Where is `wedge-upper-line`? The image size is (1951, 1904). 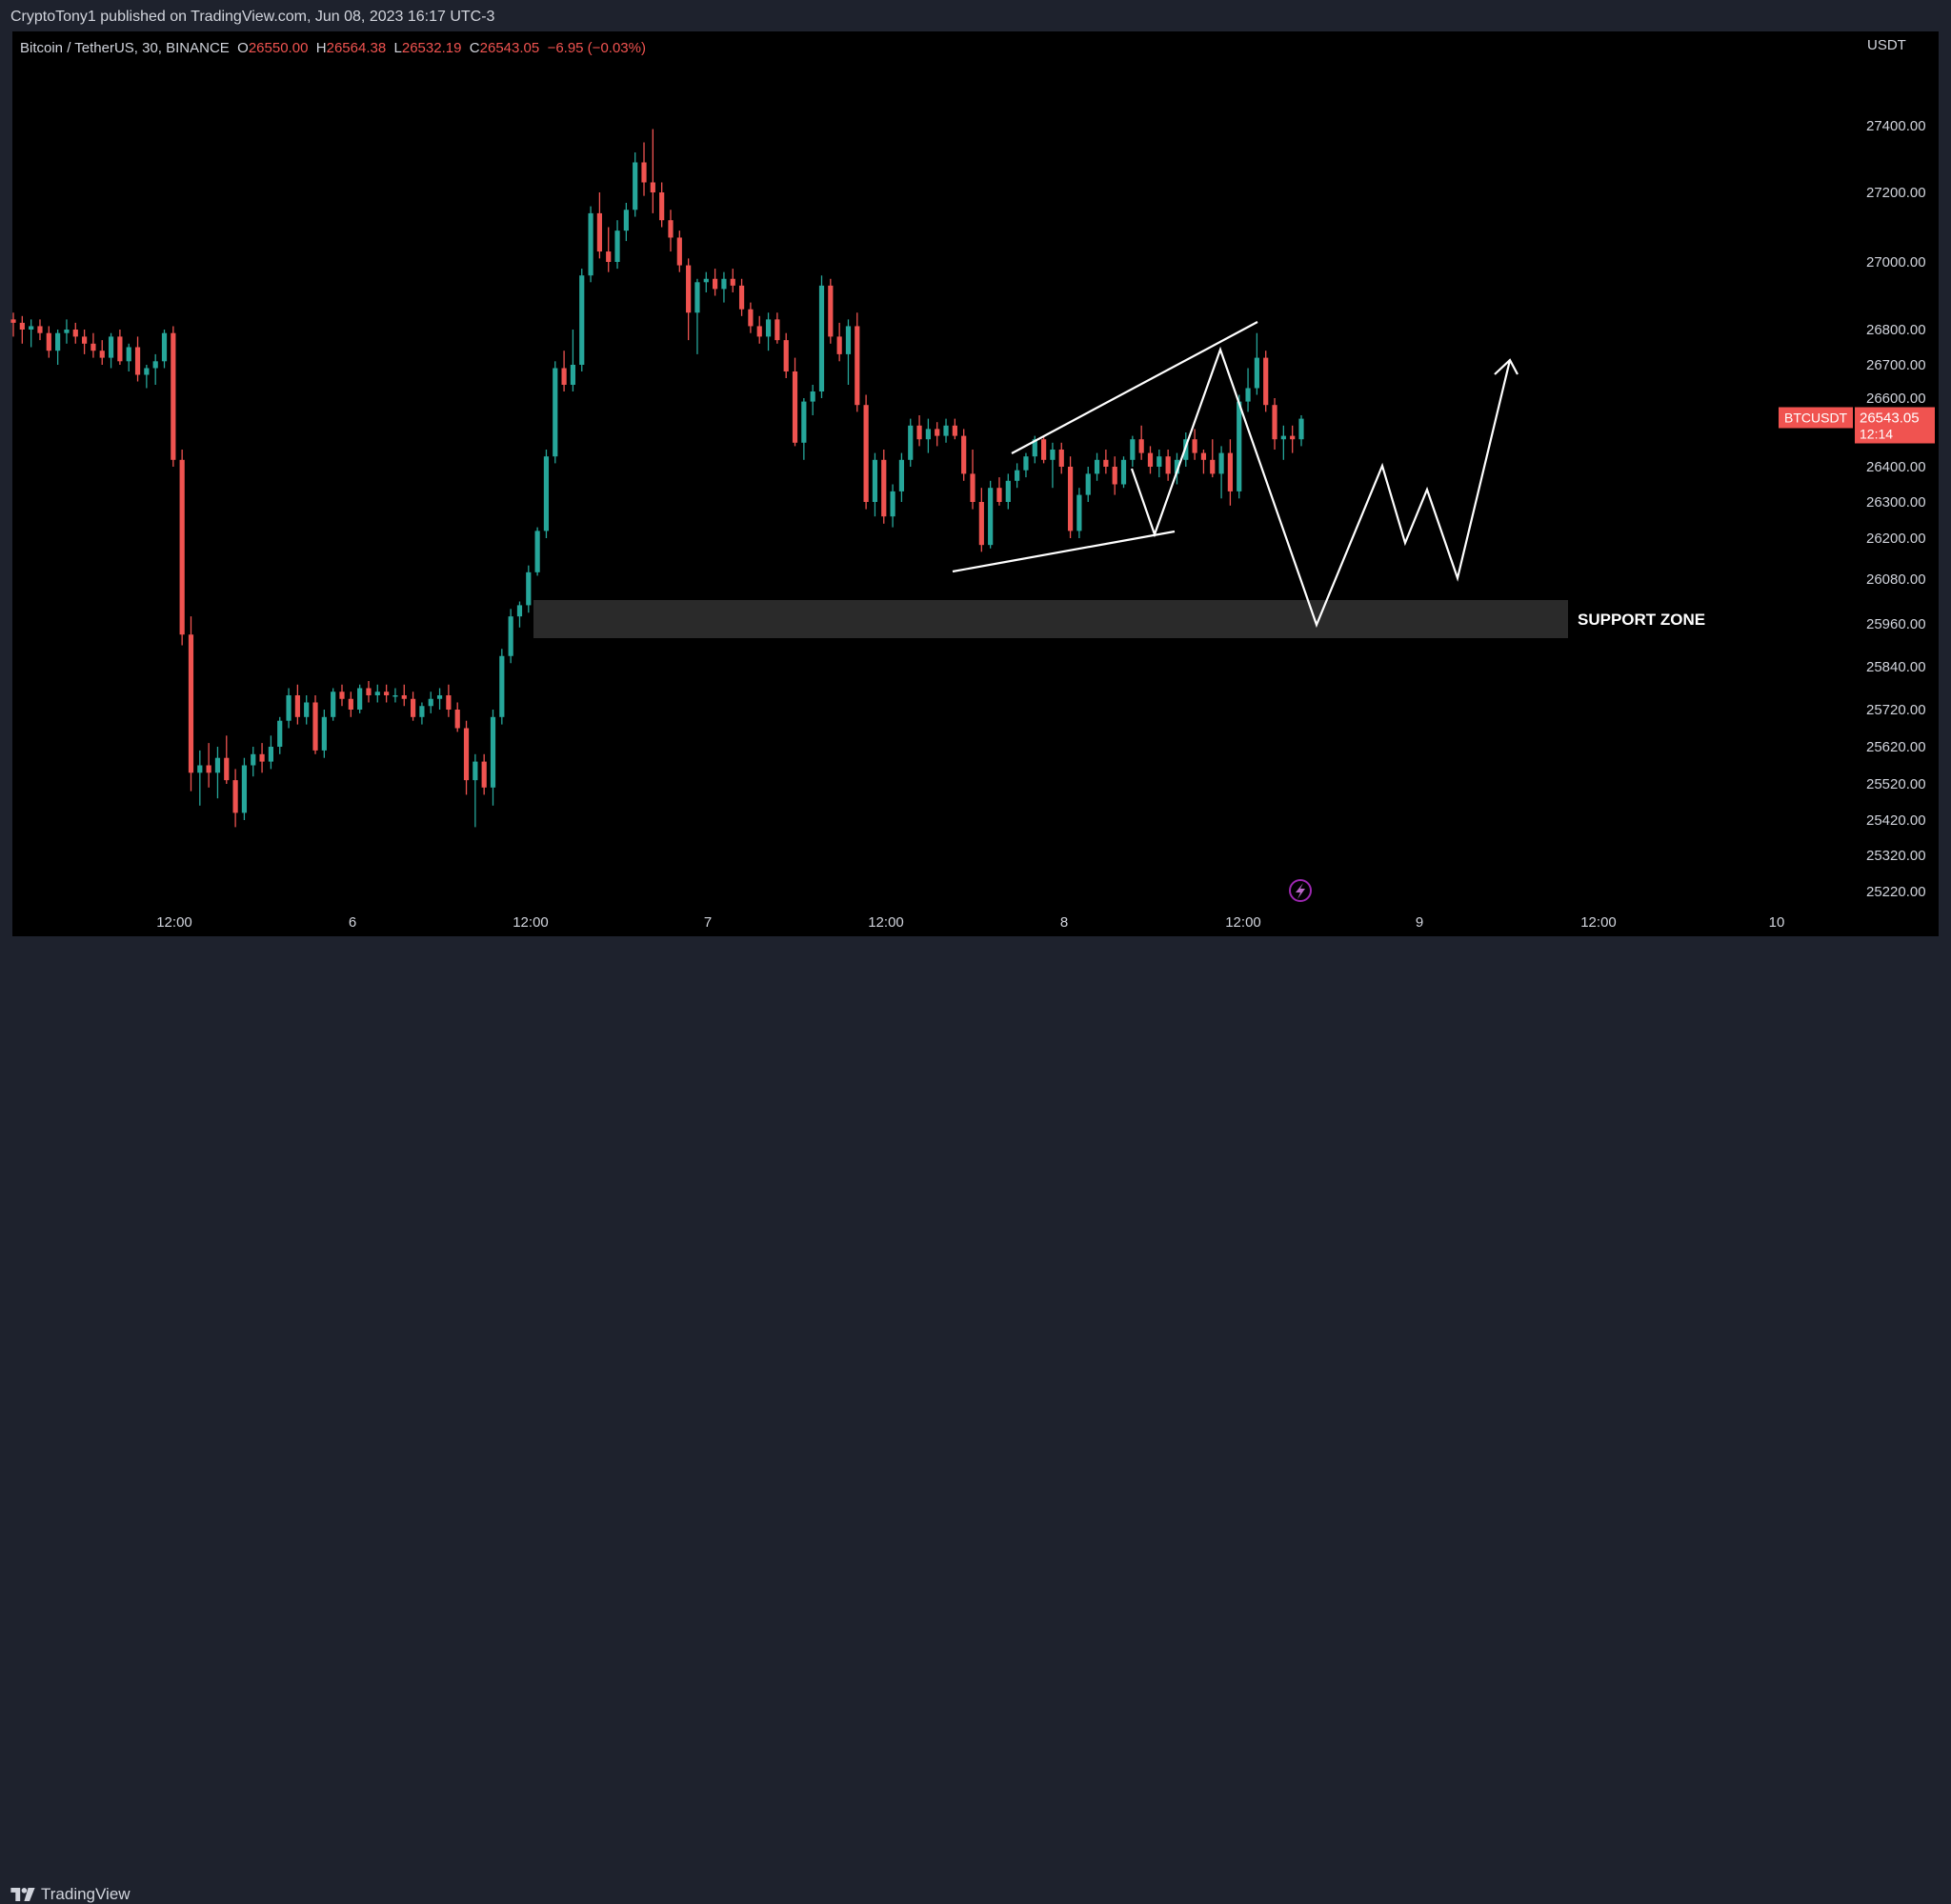
wedge-upper-line is located at coordinates (1134, 387).